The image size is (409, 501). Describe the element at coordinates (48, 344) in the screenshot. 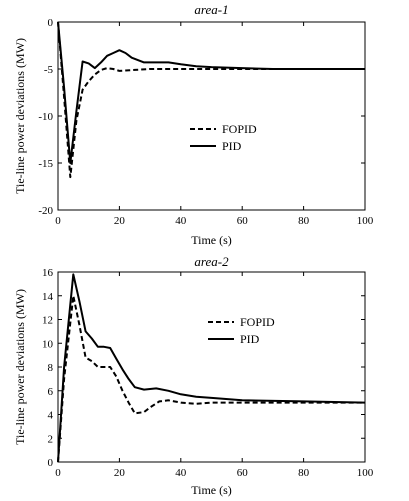

I see `chart2-ytick-label: 10` at that location.